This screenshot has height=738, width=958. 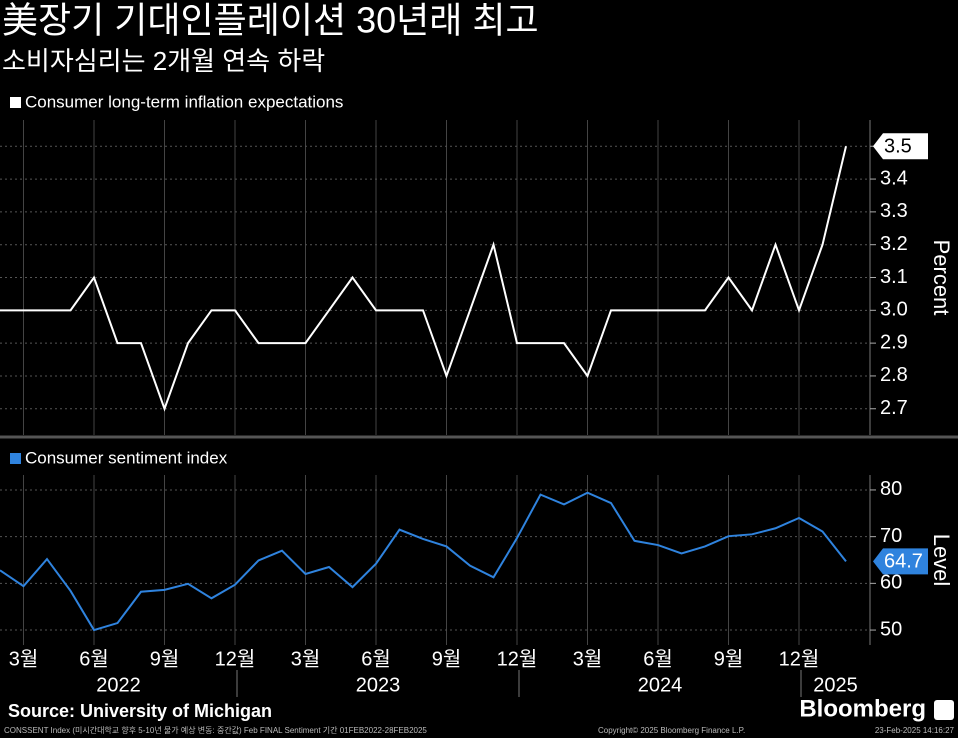 I want to click on y-tick-label: 2.8, so click(x=894, y=375).